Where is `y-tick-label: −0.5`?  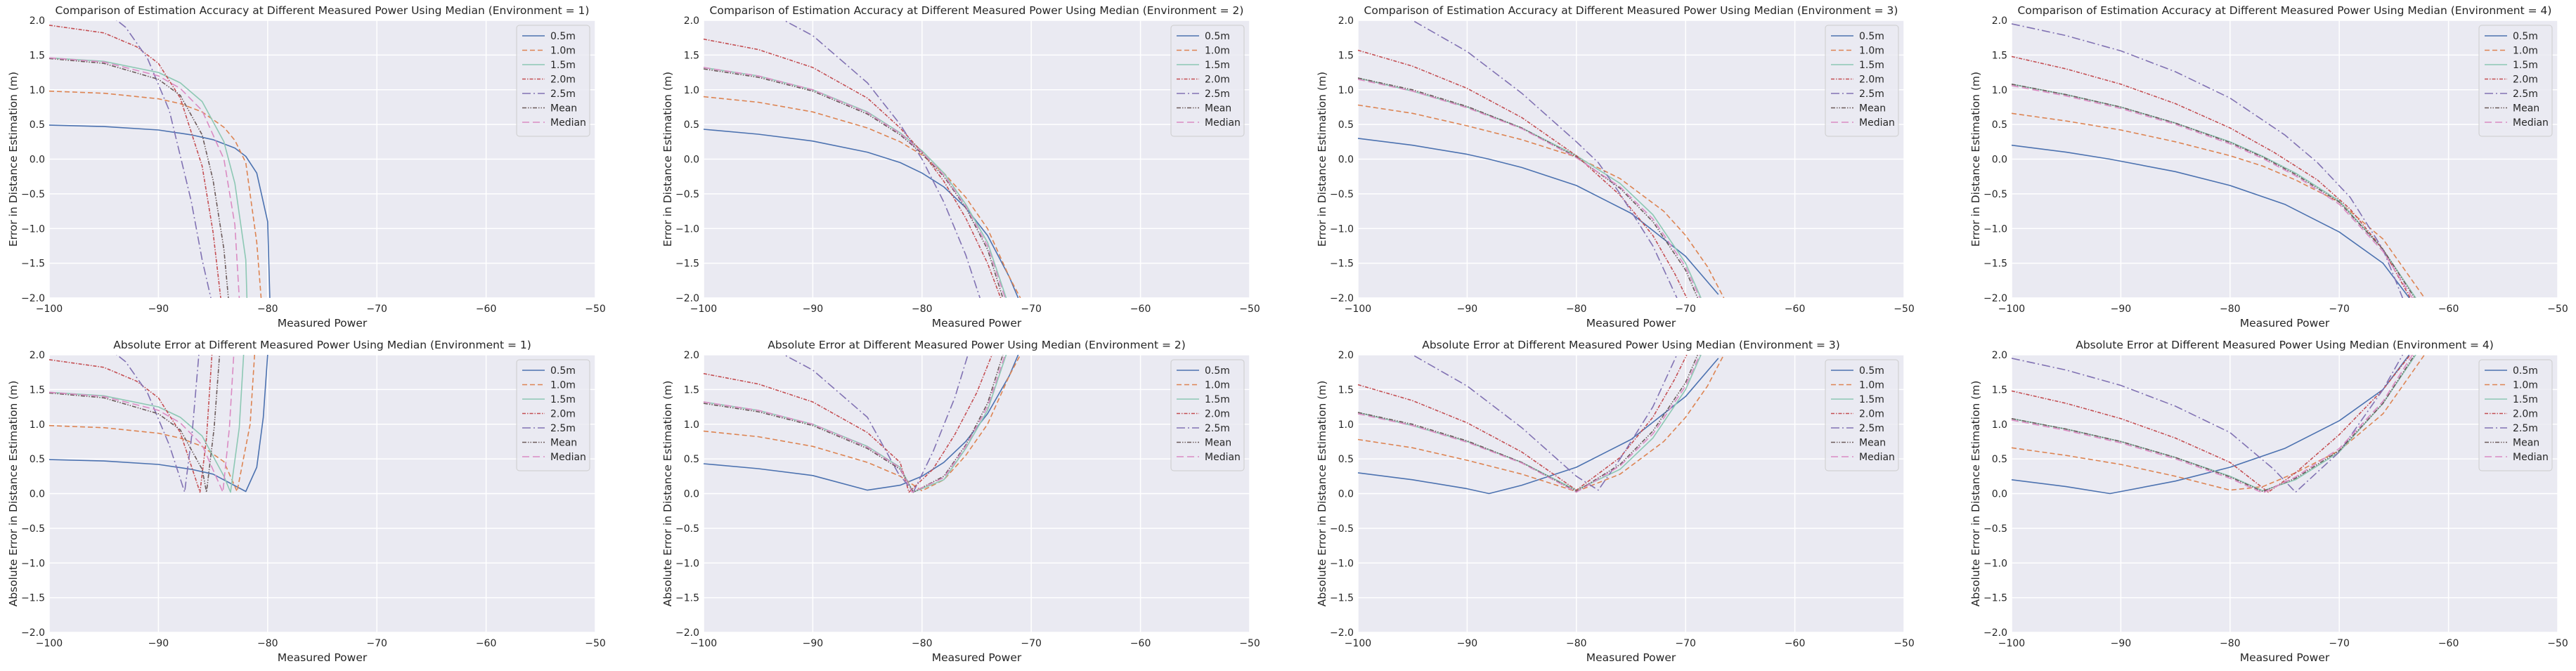 y-tick-label: −0.5 is located at coordinates (687, 195).